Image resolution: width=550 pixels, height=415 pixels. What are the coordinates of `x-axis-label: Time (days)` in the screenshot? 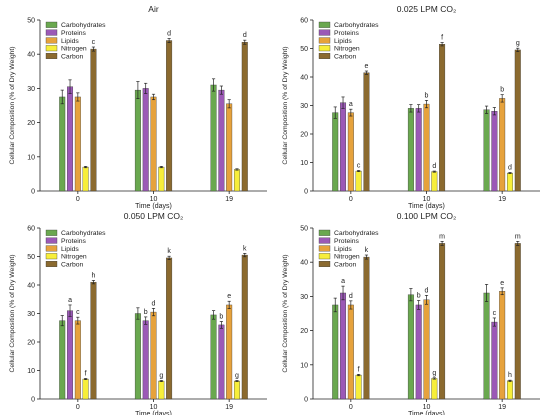 It's located at (426, 413).